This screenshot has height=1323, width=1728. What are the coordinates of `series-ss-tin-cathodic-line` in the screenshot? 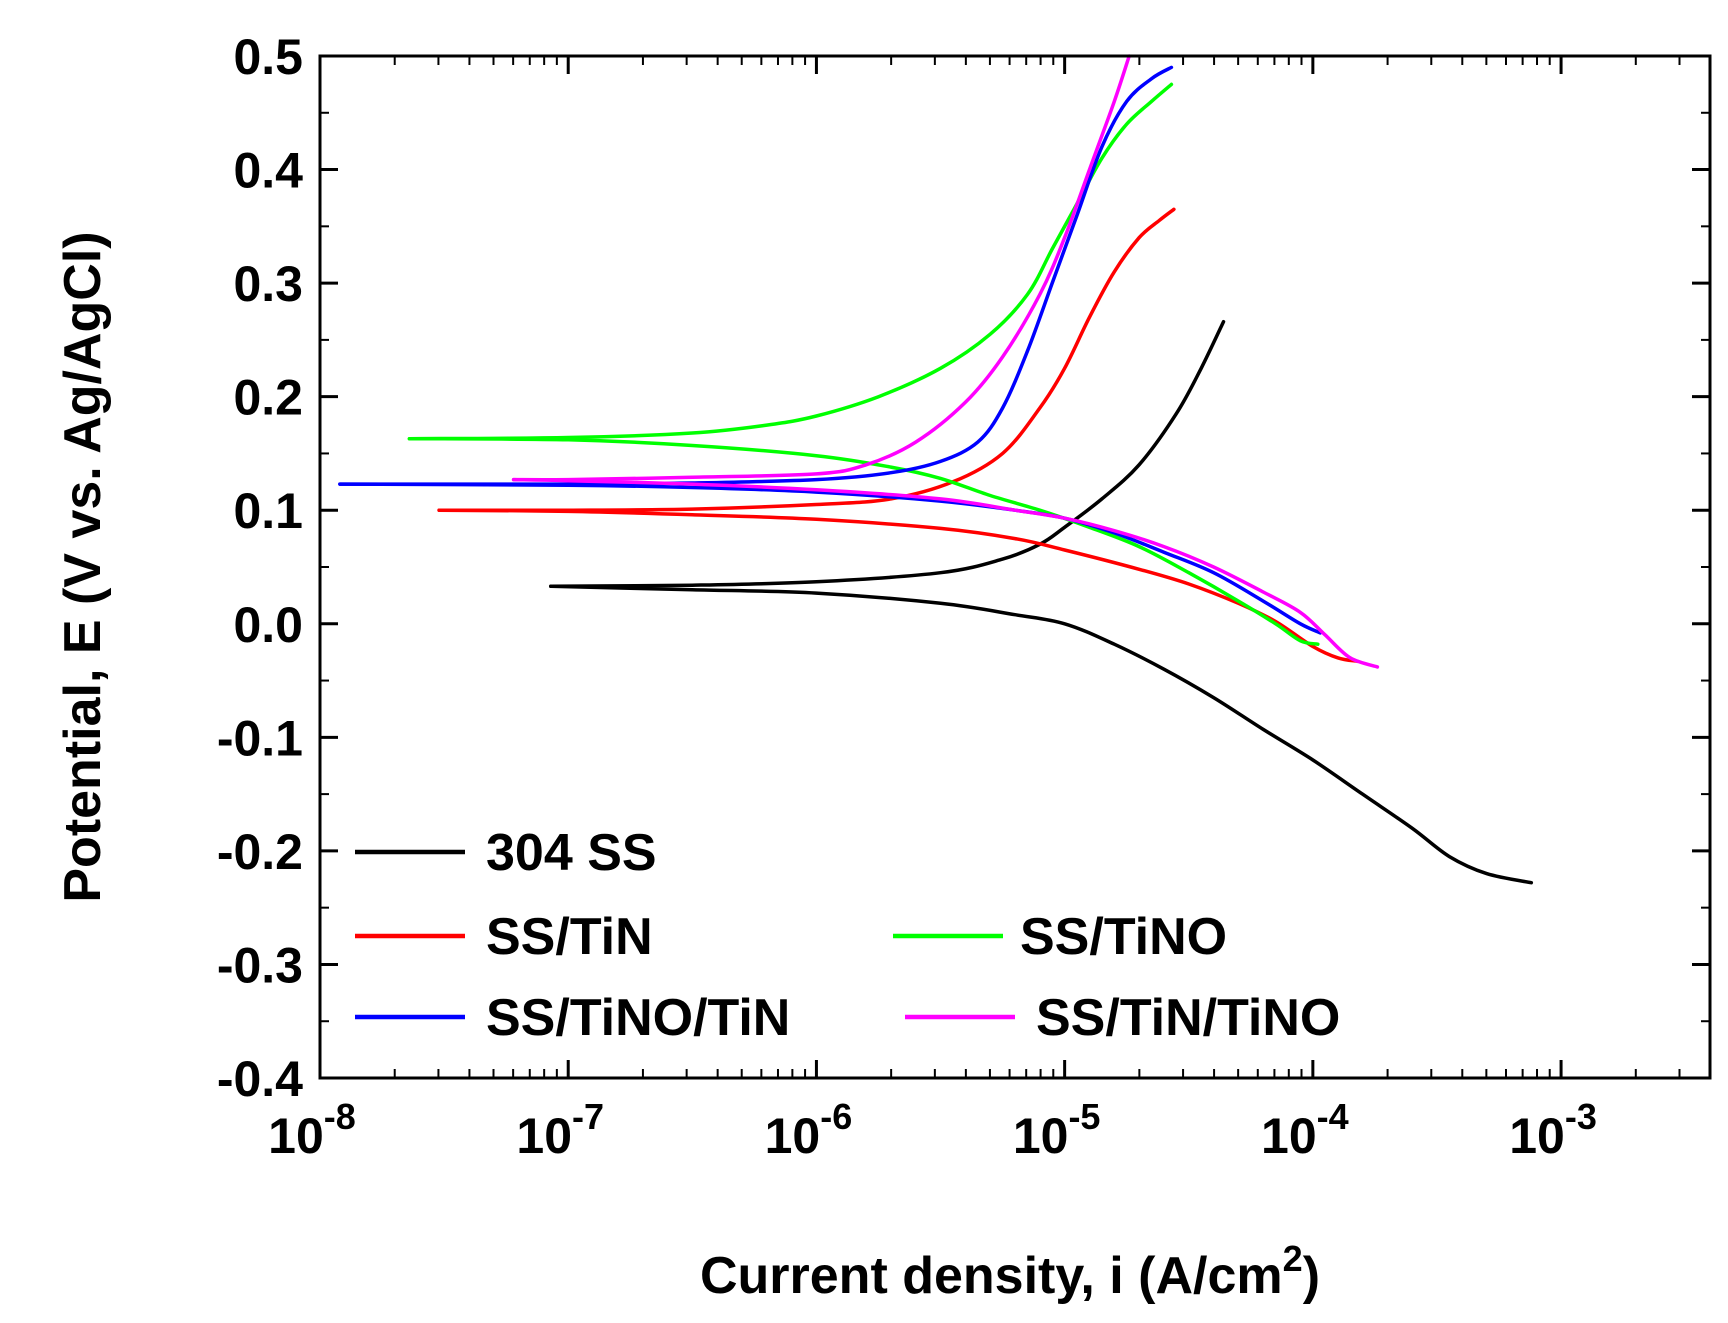 It's located at (898, 586).